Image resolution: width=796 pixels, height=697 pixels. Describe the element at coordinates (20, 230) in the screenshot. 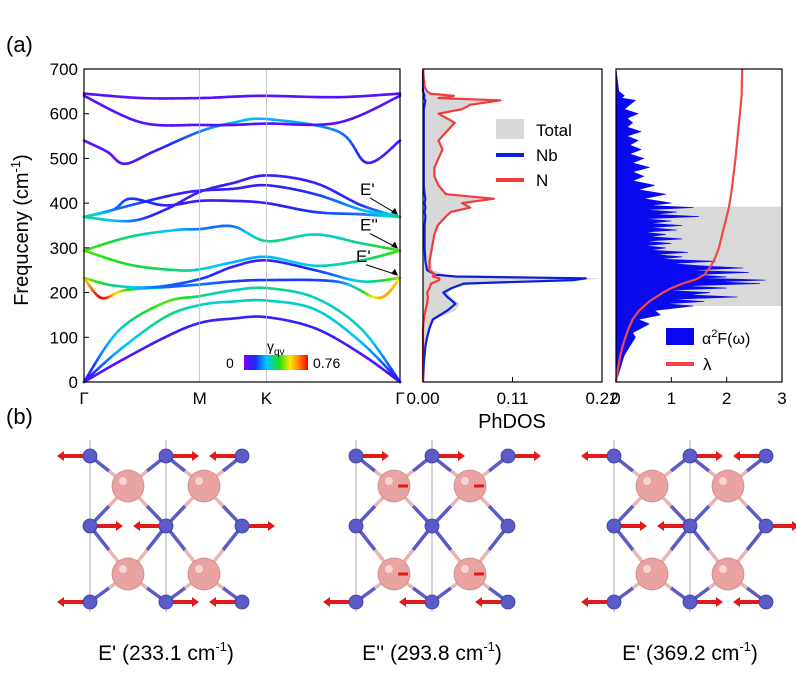

I see `dispersion-ylabel: Frequceny (cm-1)` at that location.